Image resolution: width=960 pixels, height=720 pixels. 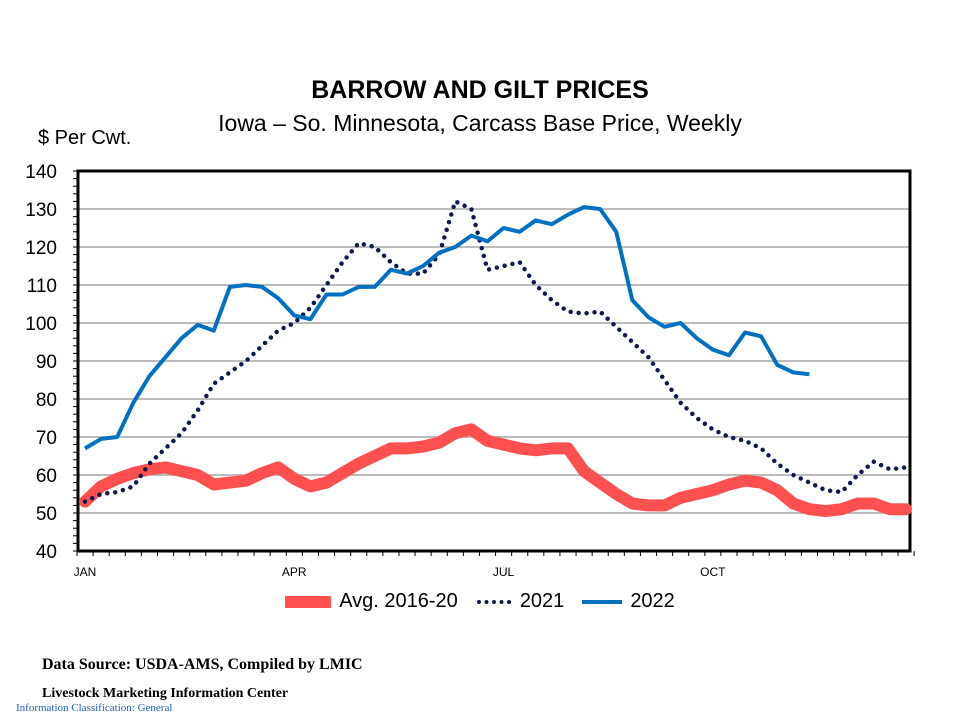 I want to click on y-axis-label: $ Per Cwt., so click(x=85, y=138).